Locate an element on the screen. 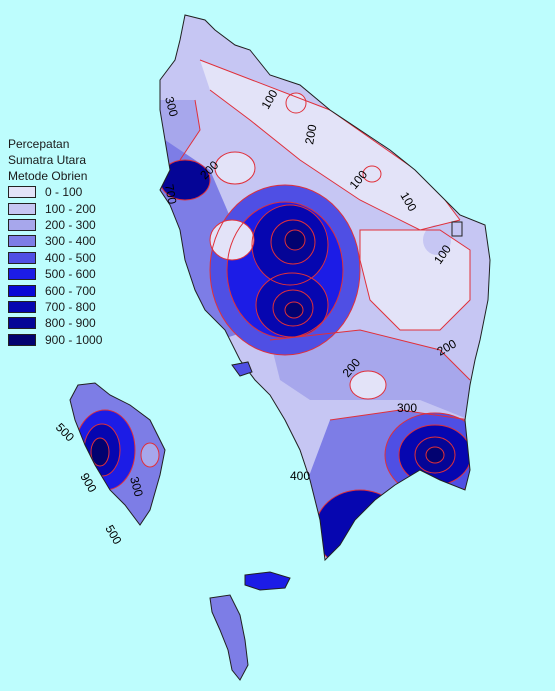 The image size is (555, 691). legend-item: 800 - 900 is located at coordinates (78, 323).